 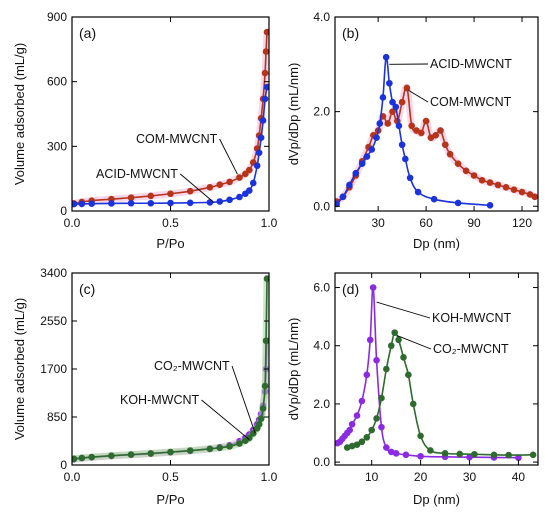 I want to click on y-axis-label-b: dVp/dDp (mL/nm), so click(x=293, y=114).